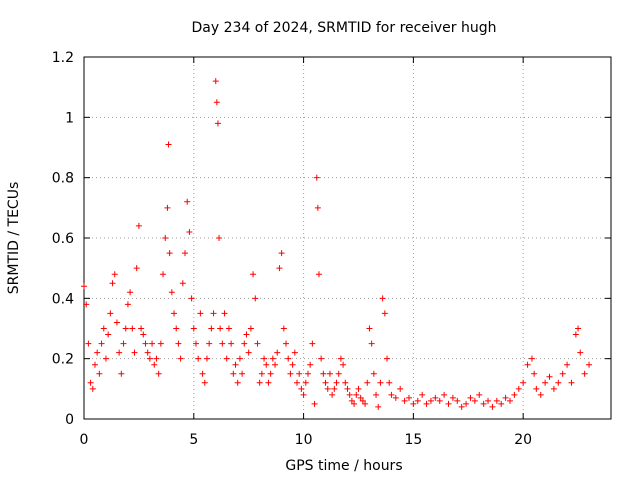 The image size is (640, 480). Describe the element at coordinates (63, 299) in the screenshot. I see `y-tick-label: 0.4` at that location.